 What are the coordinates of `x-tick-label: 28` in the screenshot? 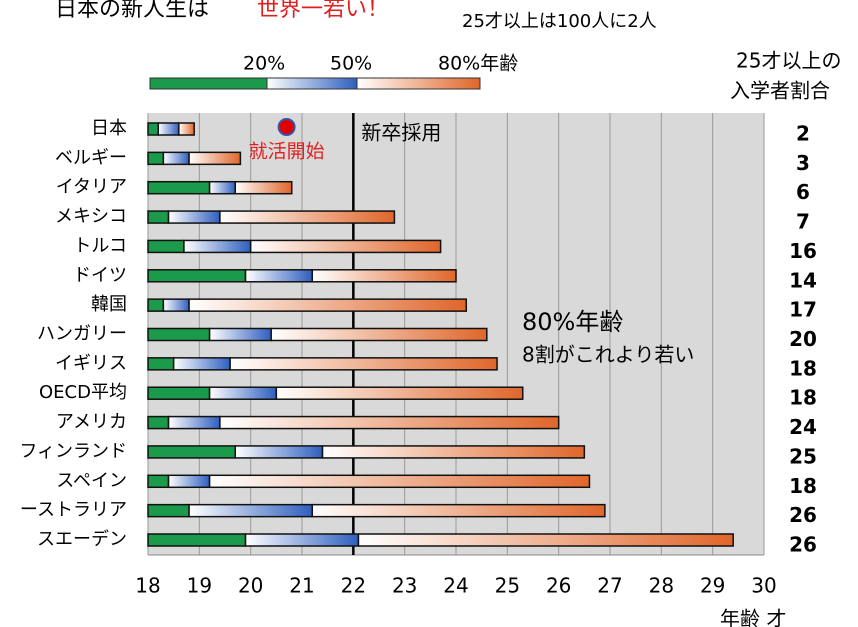 It's located at (661, 586).